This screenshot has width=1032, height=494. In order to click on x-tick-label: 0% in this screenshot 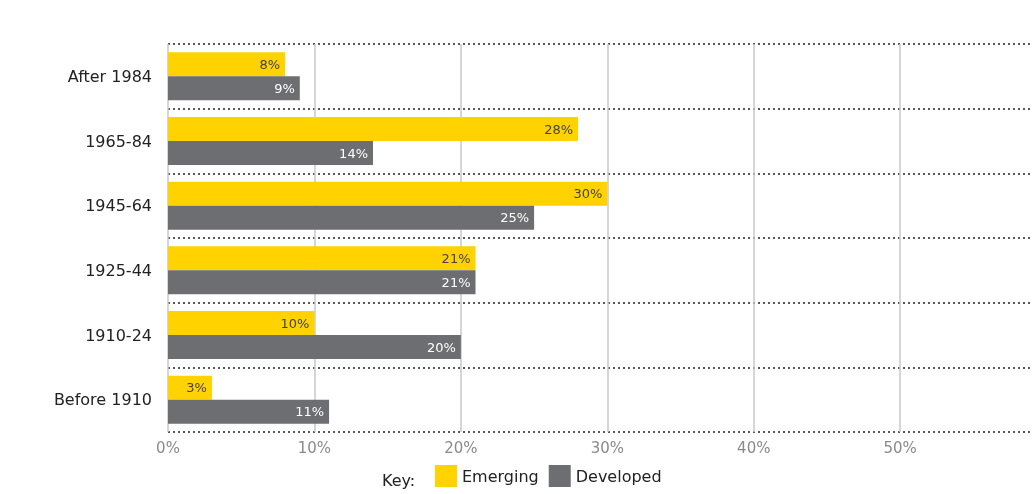, I will do `click(168, 447)`.